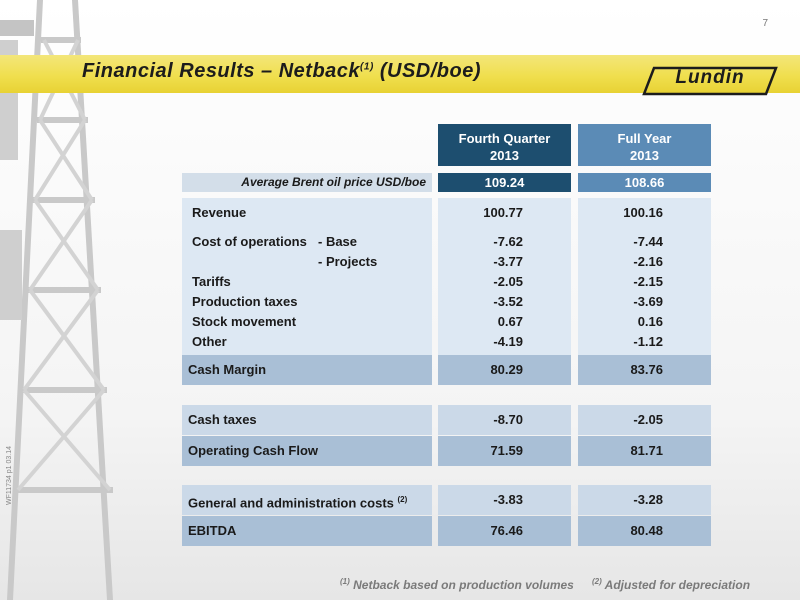  Describe the element at coordinates (648, 301) in the screenshot. I see `row-value-production-taxes-fy: -3.69` at that location.